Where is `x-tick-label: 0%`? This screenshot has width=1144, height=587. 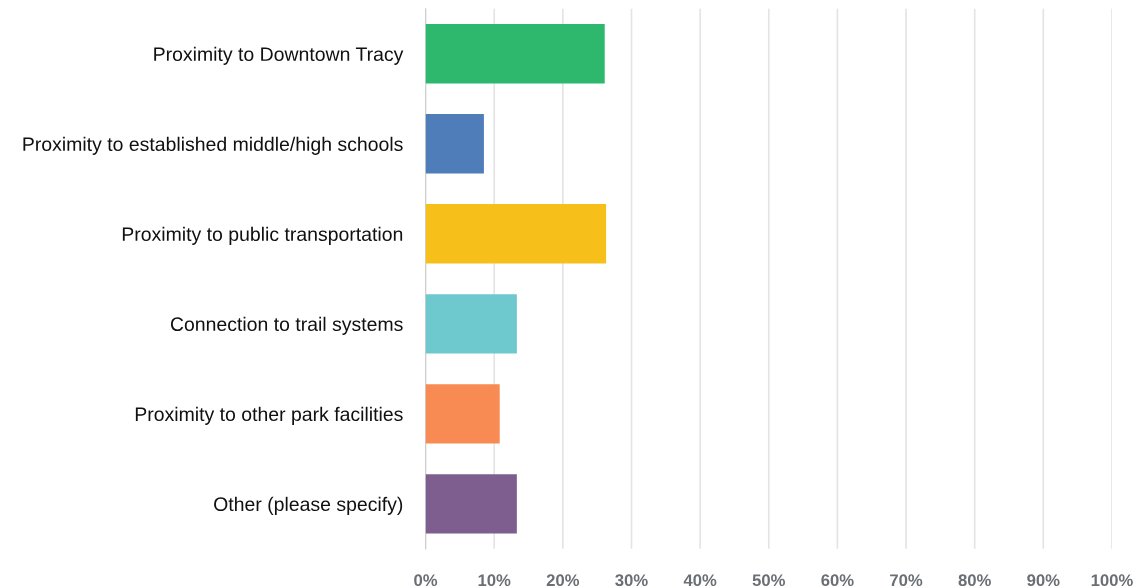 x-tick-label: 0% is located at coordinates (426, 580).